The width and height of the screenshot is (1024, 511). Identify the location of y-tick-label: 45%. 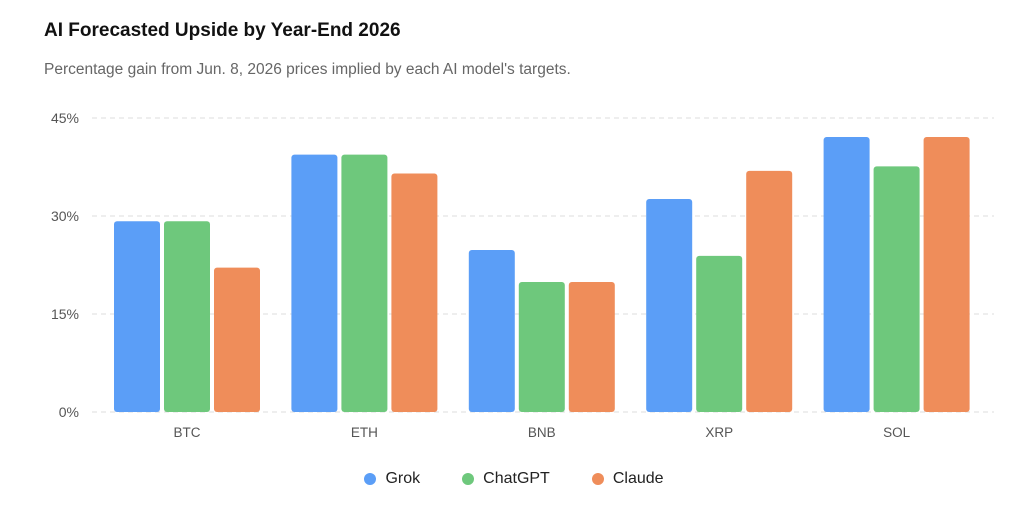
(65, 118).